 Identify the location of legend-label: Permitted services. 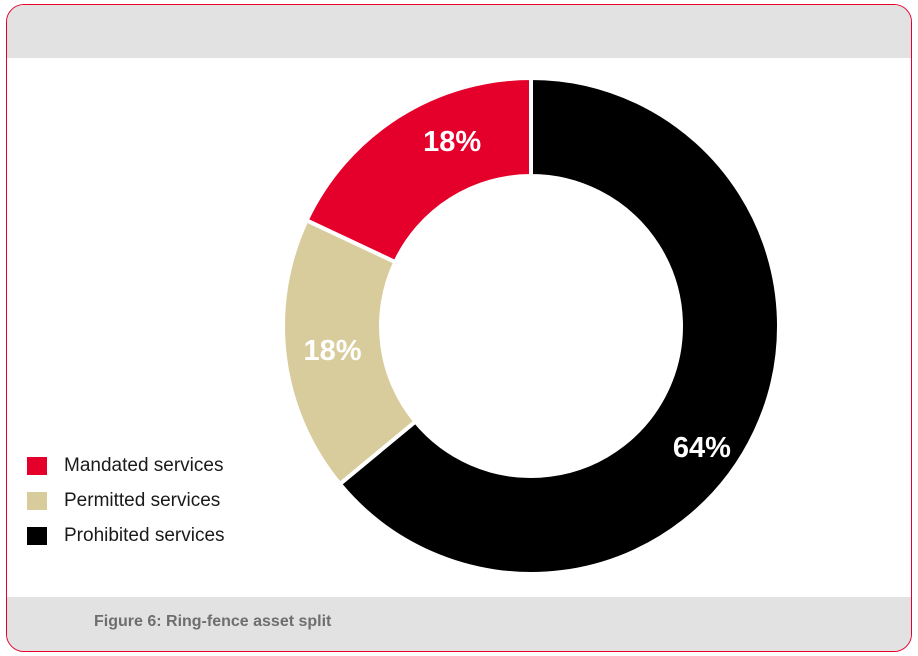
(142, 500).